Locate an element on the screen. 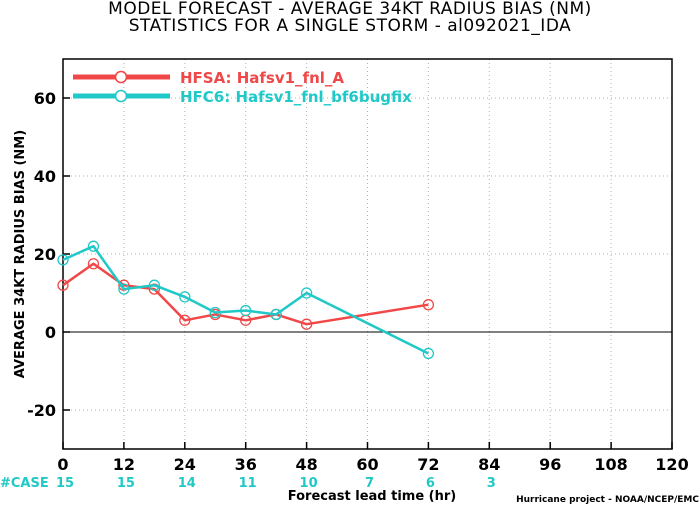 This screenshot has width=700, height=506. legend-label: HFSA: Hafsv1_fnl_A is located at coordinates (262, 78).